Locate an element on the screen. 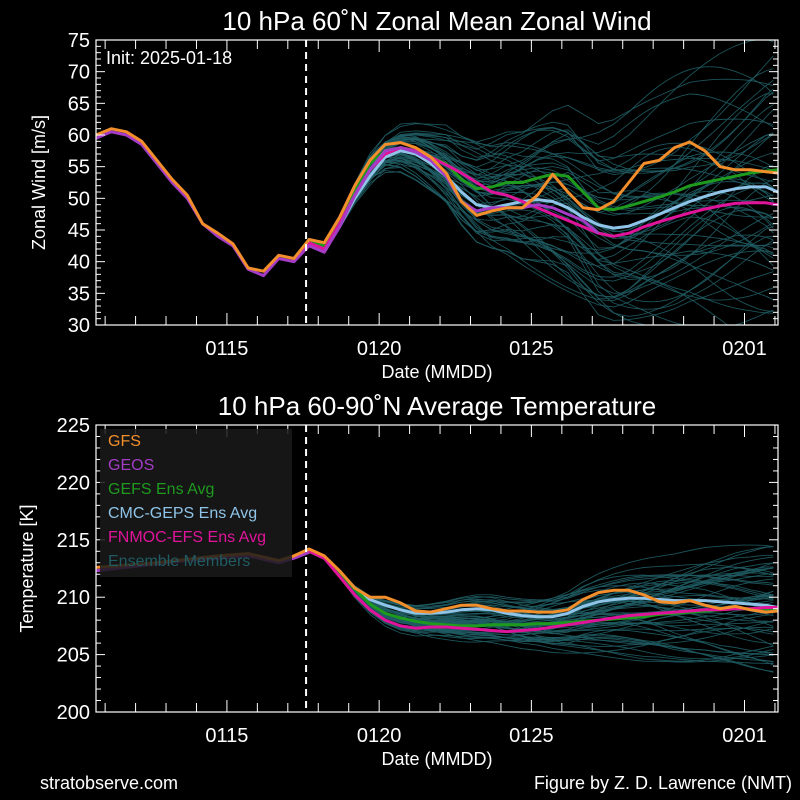 The height and width of the screenshot is (800, 800). y-tick-label: 35 is located at coordinates (79, 294).